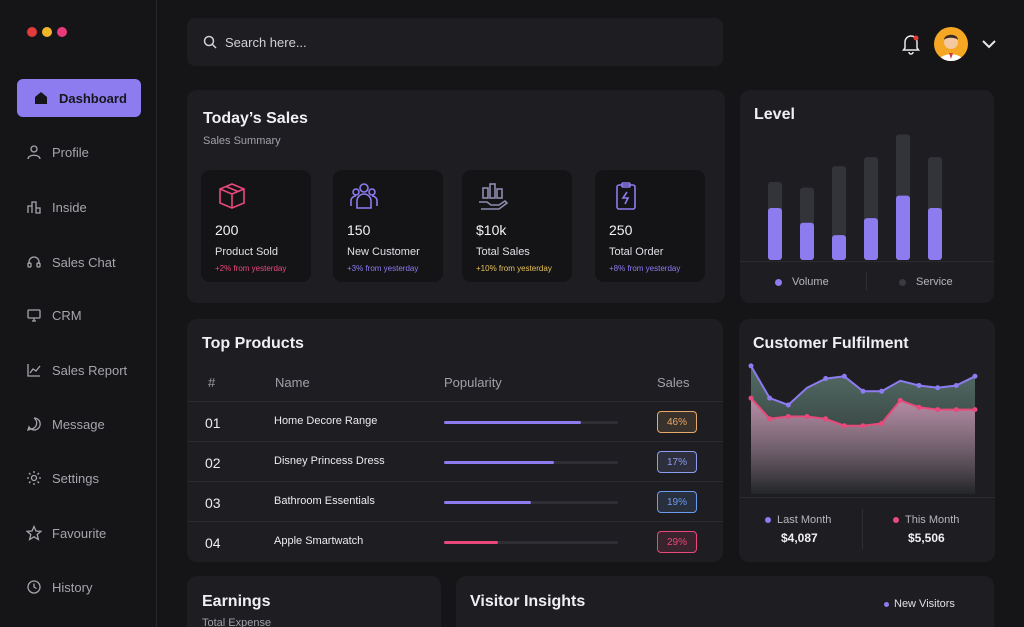 This screenshot has height=627, width=1024. I want to click on stat-value: 150, so click(359, 230).